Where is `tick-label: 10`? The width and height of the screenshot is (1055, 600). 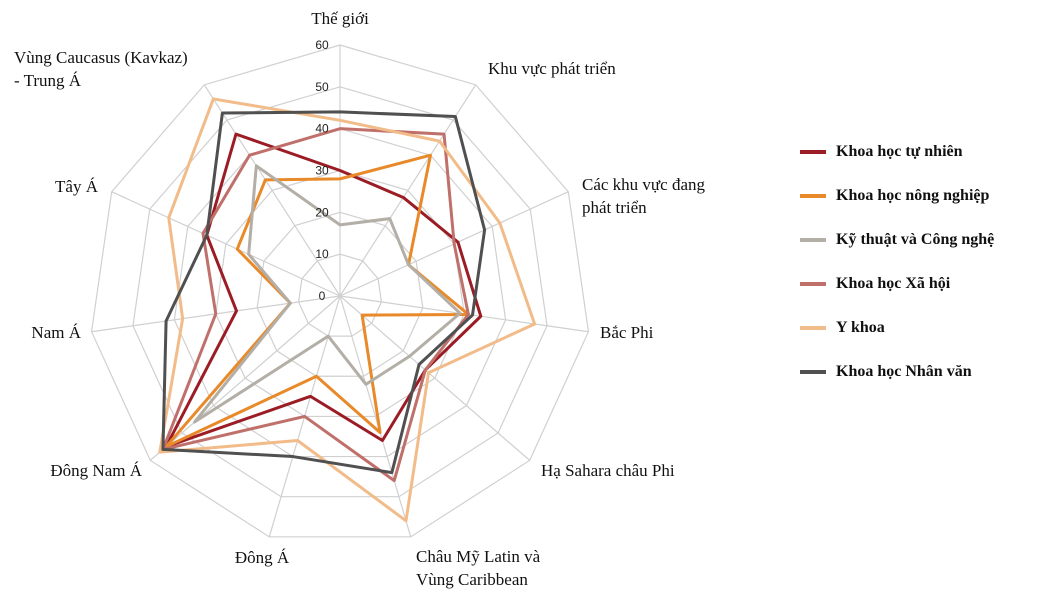 tick-label: 10 is located at coordinates (322, 254).